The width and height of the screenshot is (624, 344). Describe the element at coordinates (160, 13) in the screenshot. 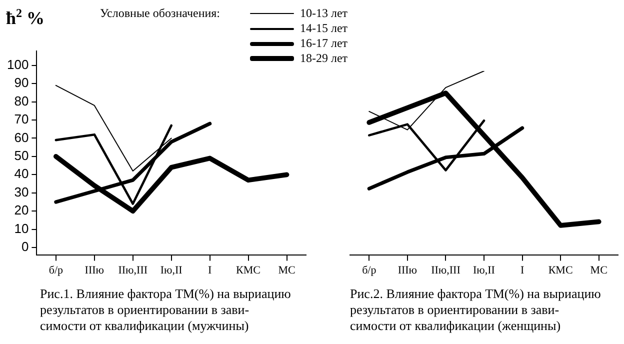

I see `legend-title: Условные обозначения:` at that location.